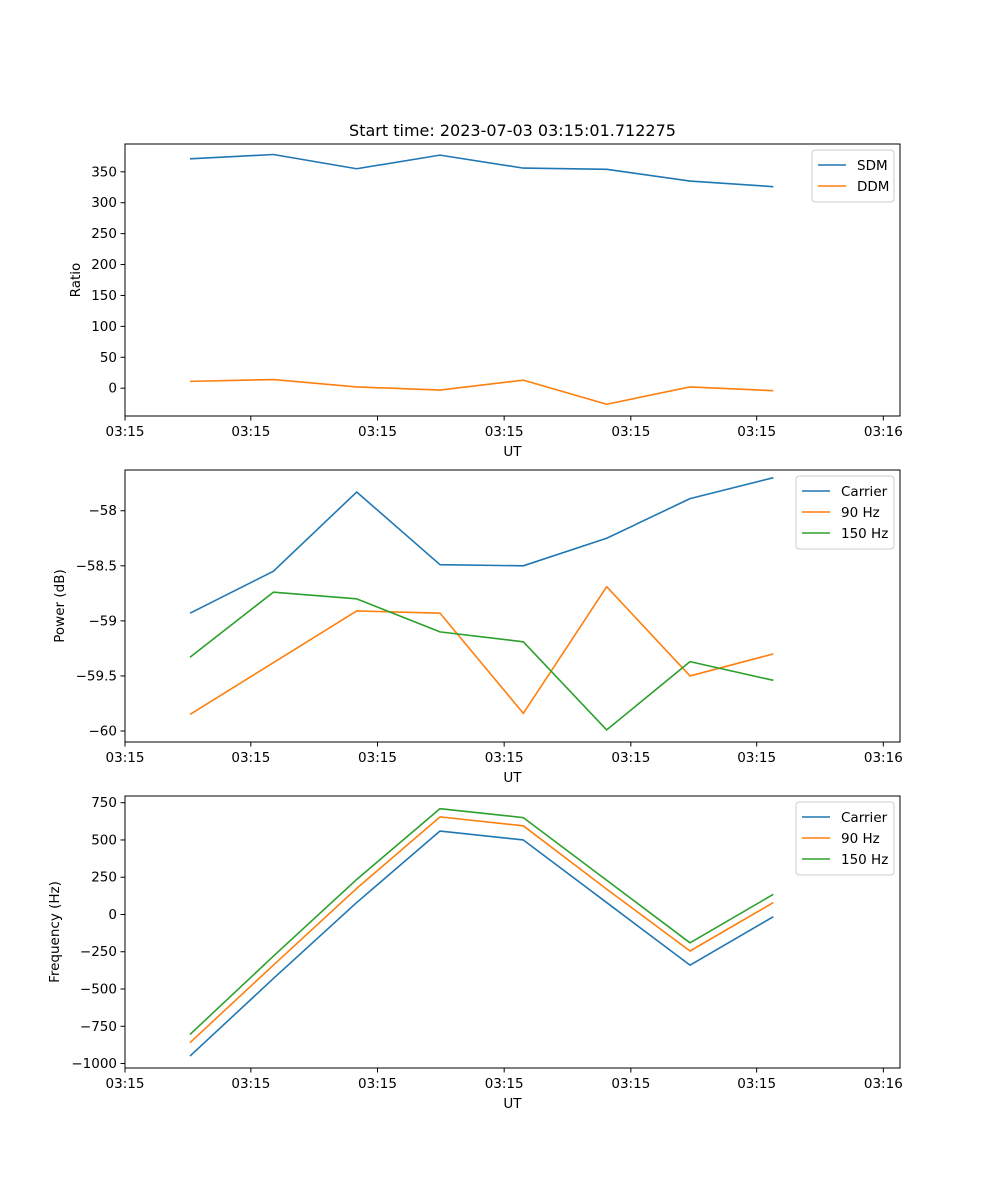 This screenshot has width=1000, height=1200. Describe the element at coordinates (103, 731) in the screenshot. I see `y-tick-label: −60` at that location.